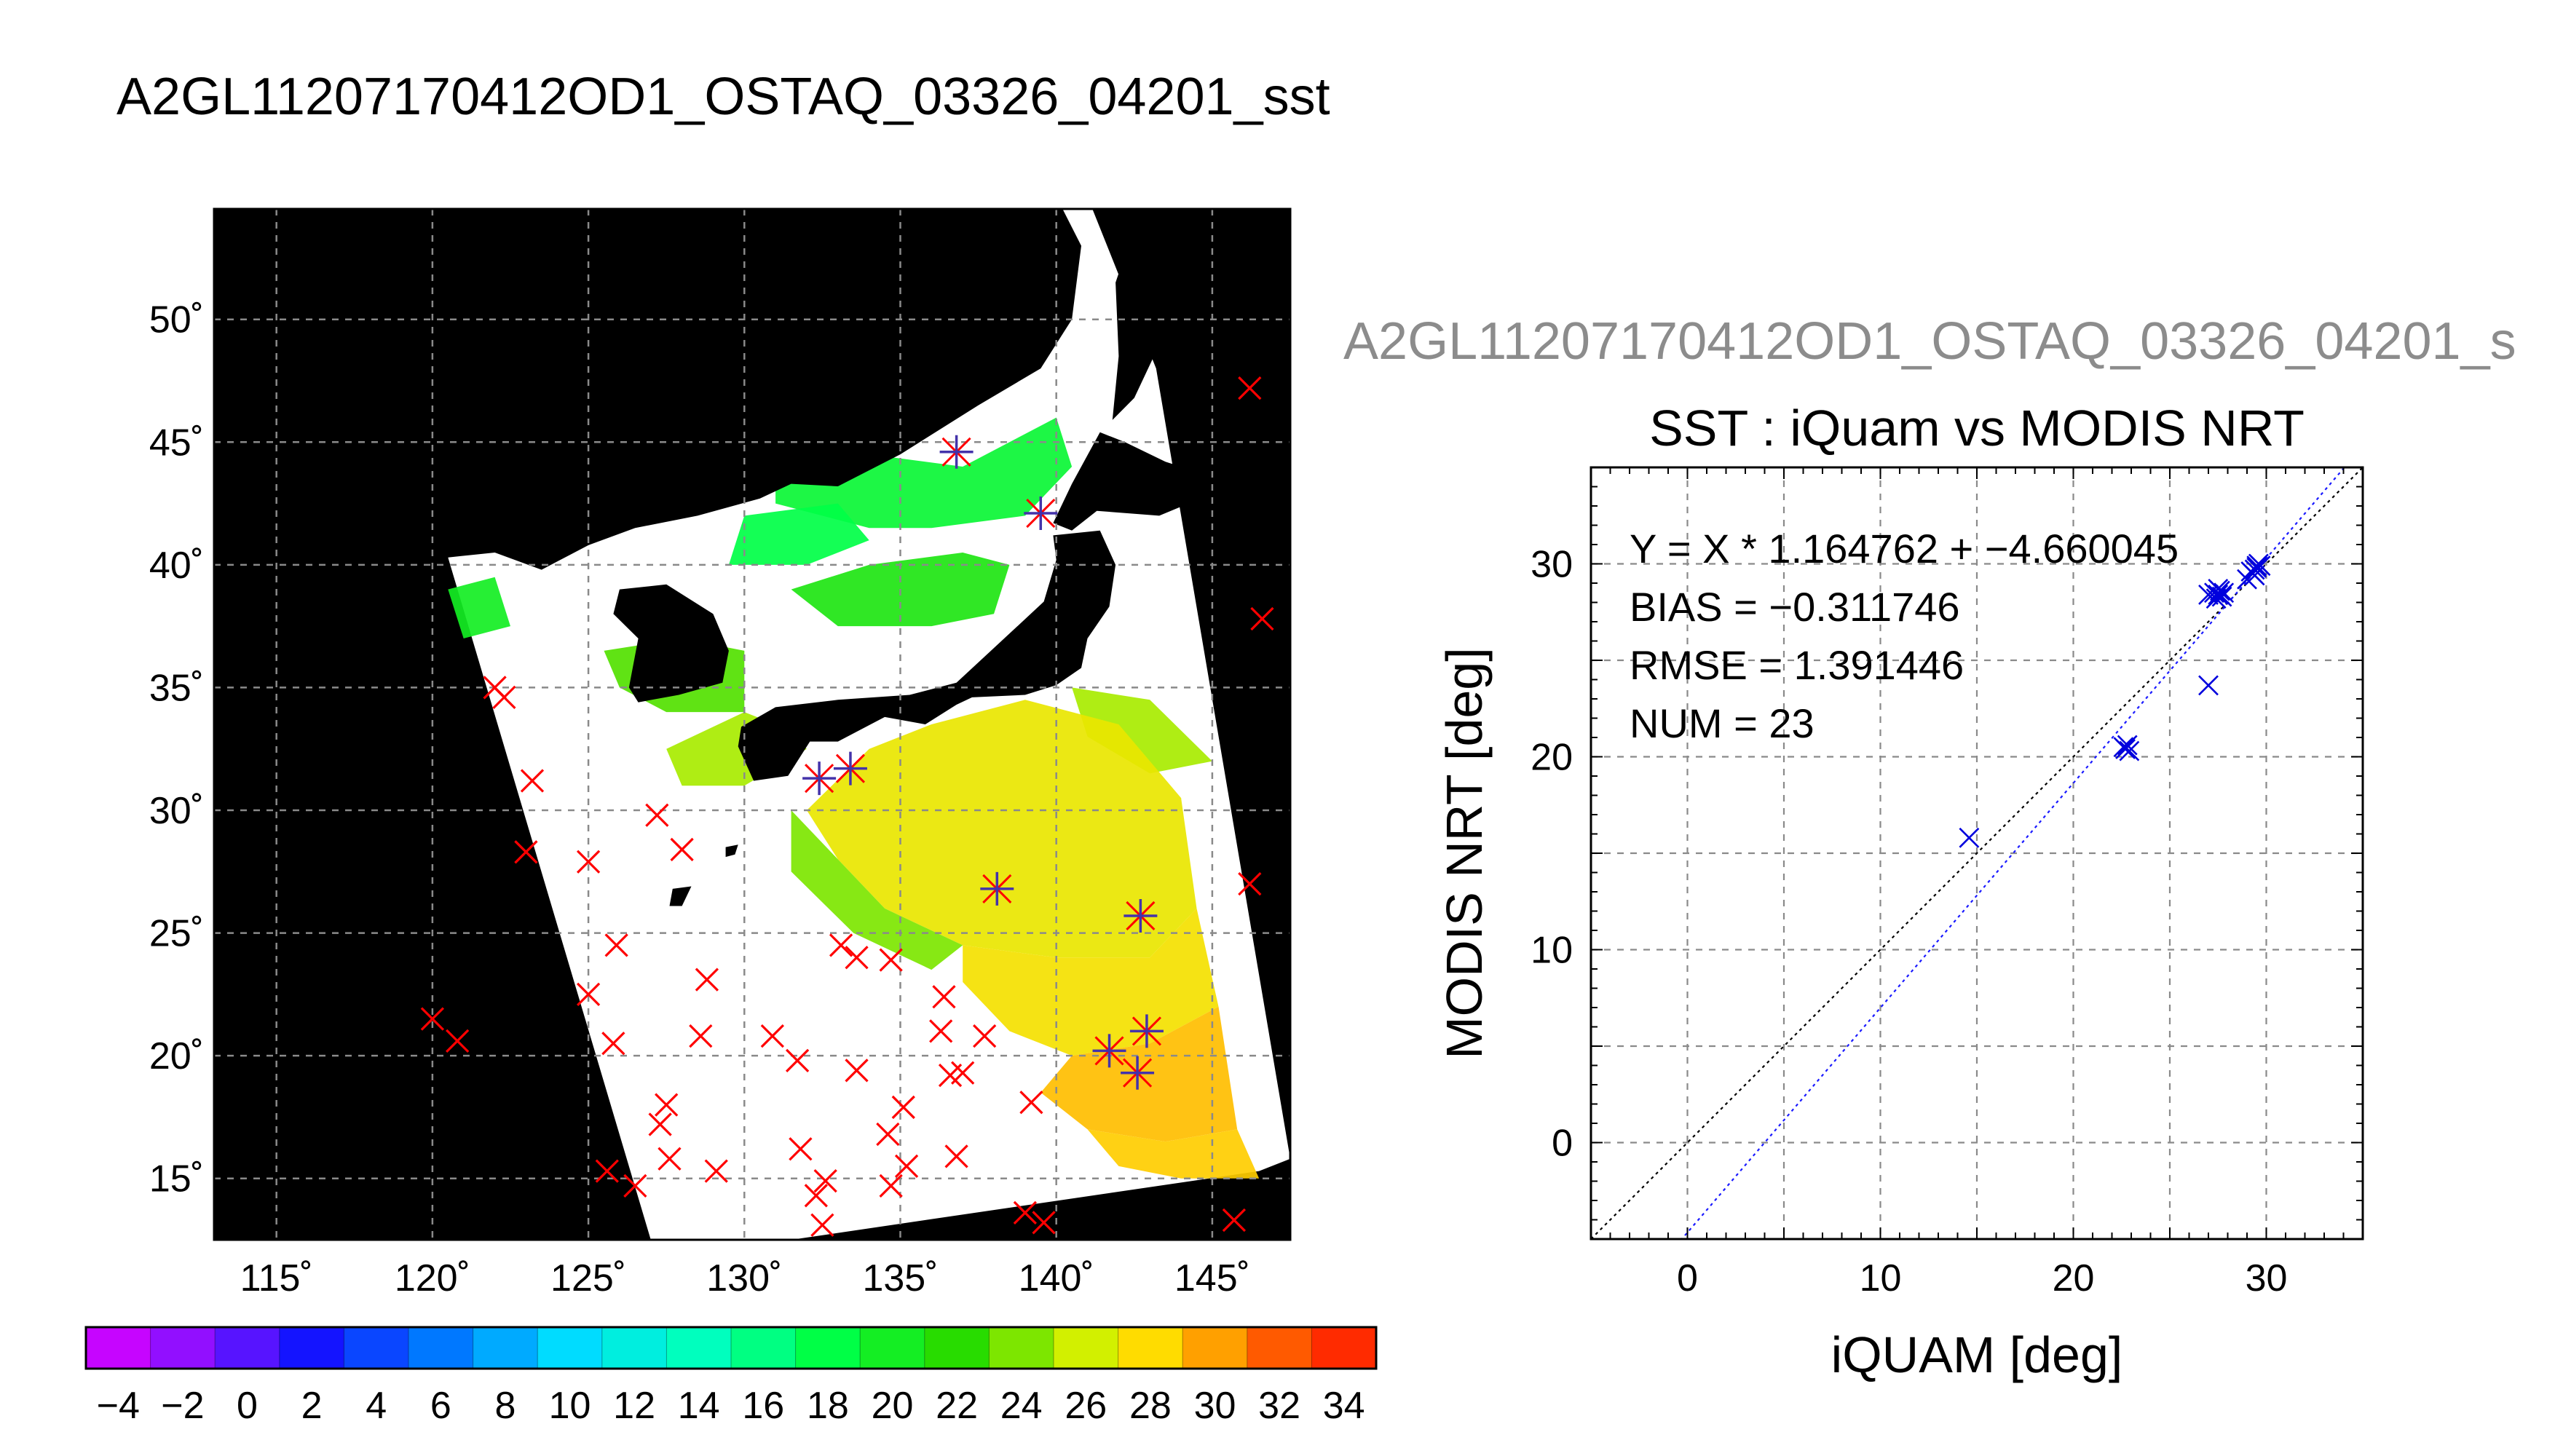 The image size is (2555, 1456). Describe the element at coordinates (1929, 341) in the screenshot. I see `scatter-supertitle: A2GL11207170412OD1_OSTAQ_03326_04201_s` at that location.